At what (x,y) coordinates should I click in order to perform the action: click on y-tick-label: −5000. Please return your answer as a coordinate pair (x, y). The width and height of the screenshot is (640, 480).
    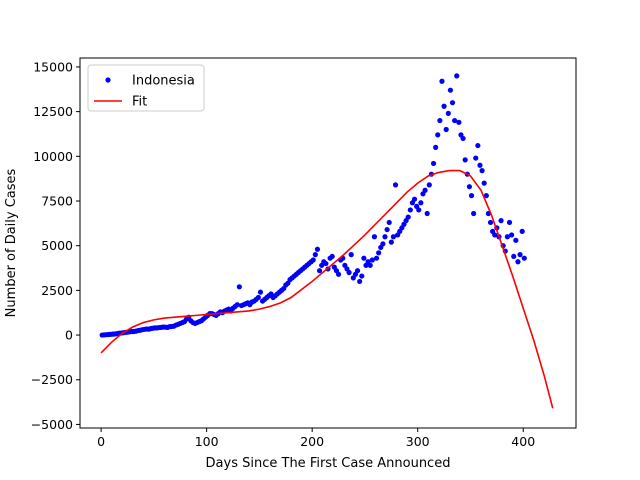
    Looking at the image, I should click on (52, 424).